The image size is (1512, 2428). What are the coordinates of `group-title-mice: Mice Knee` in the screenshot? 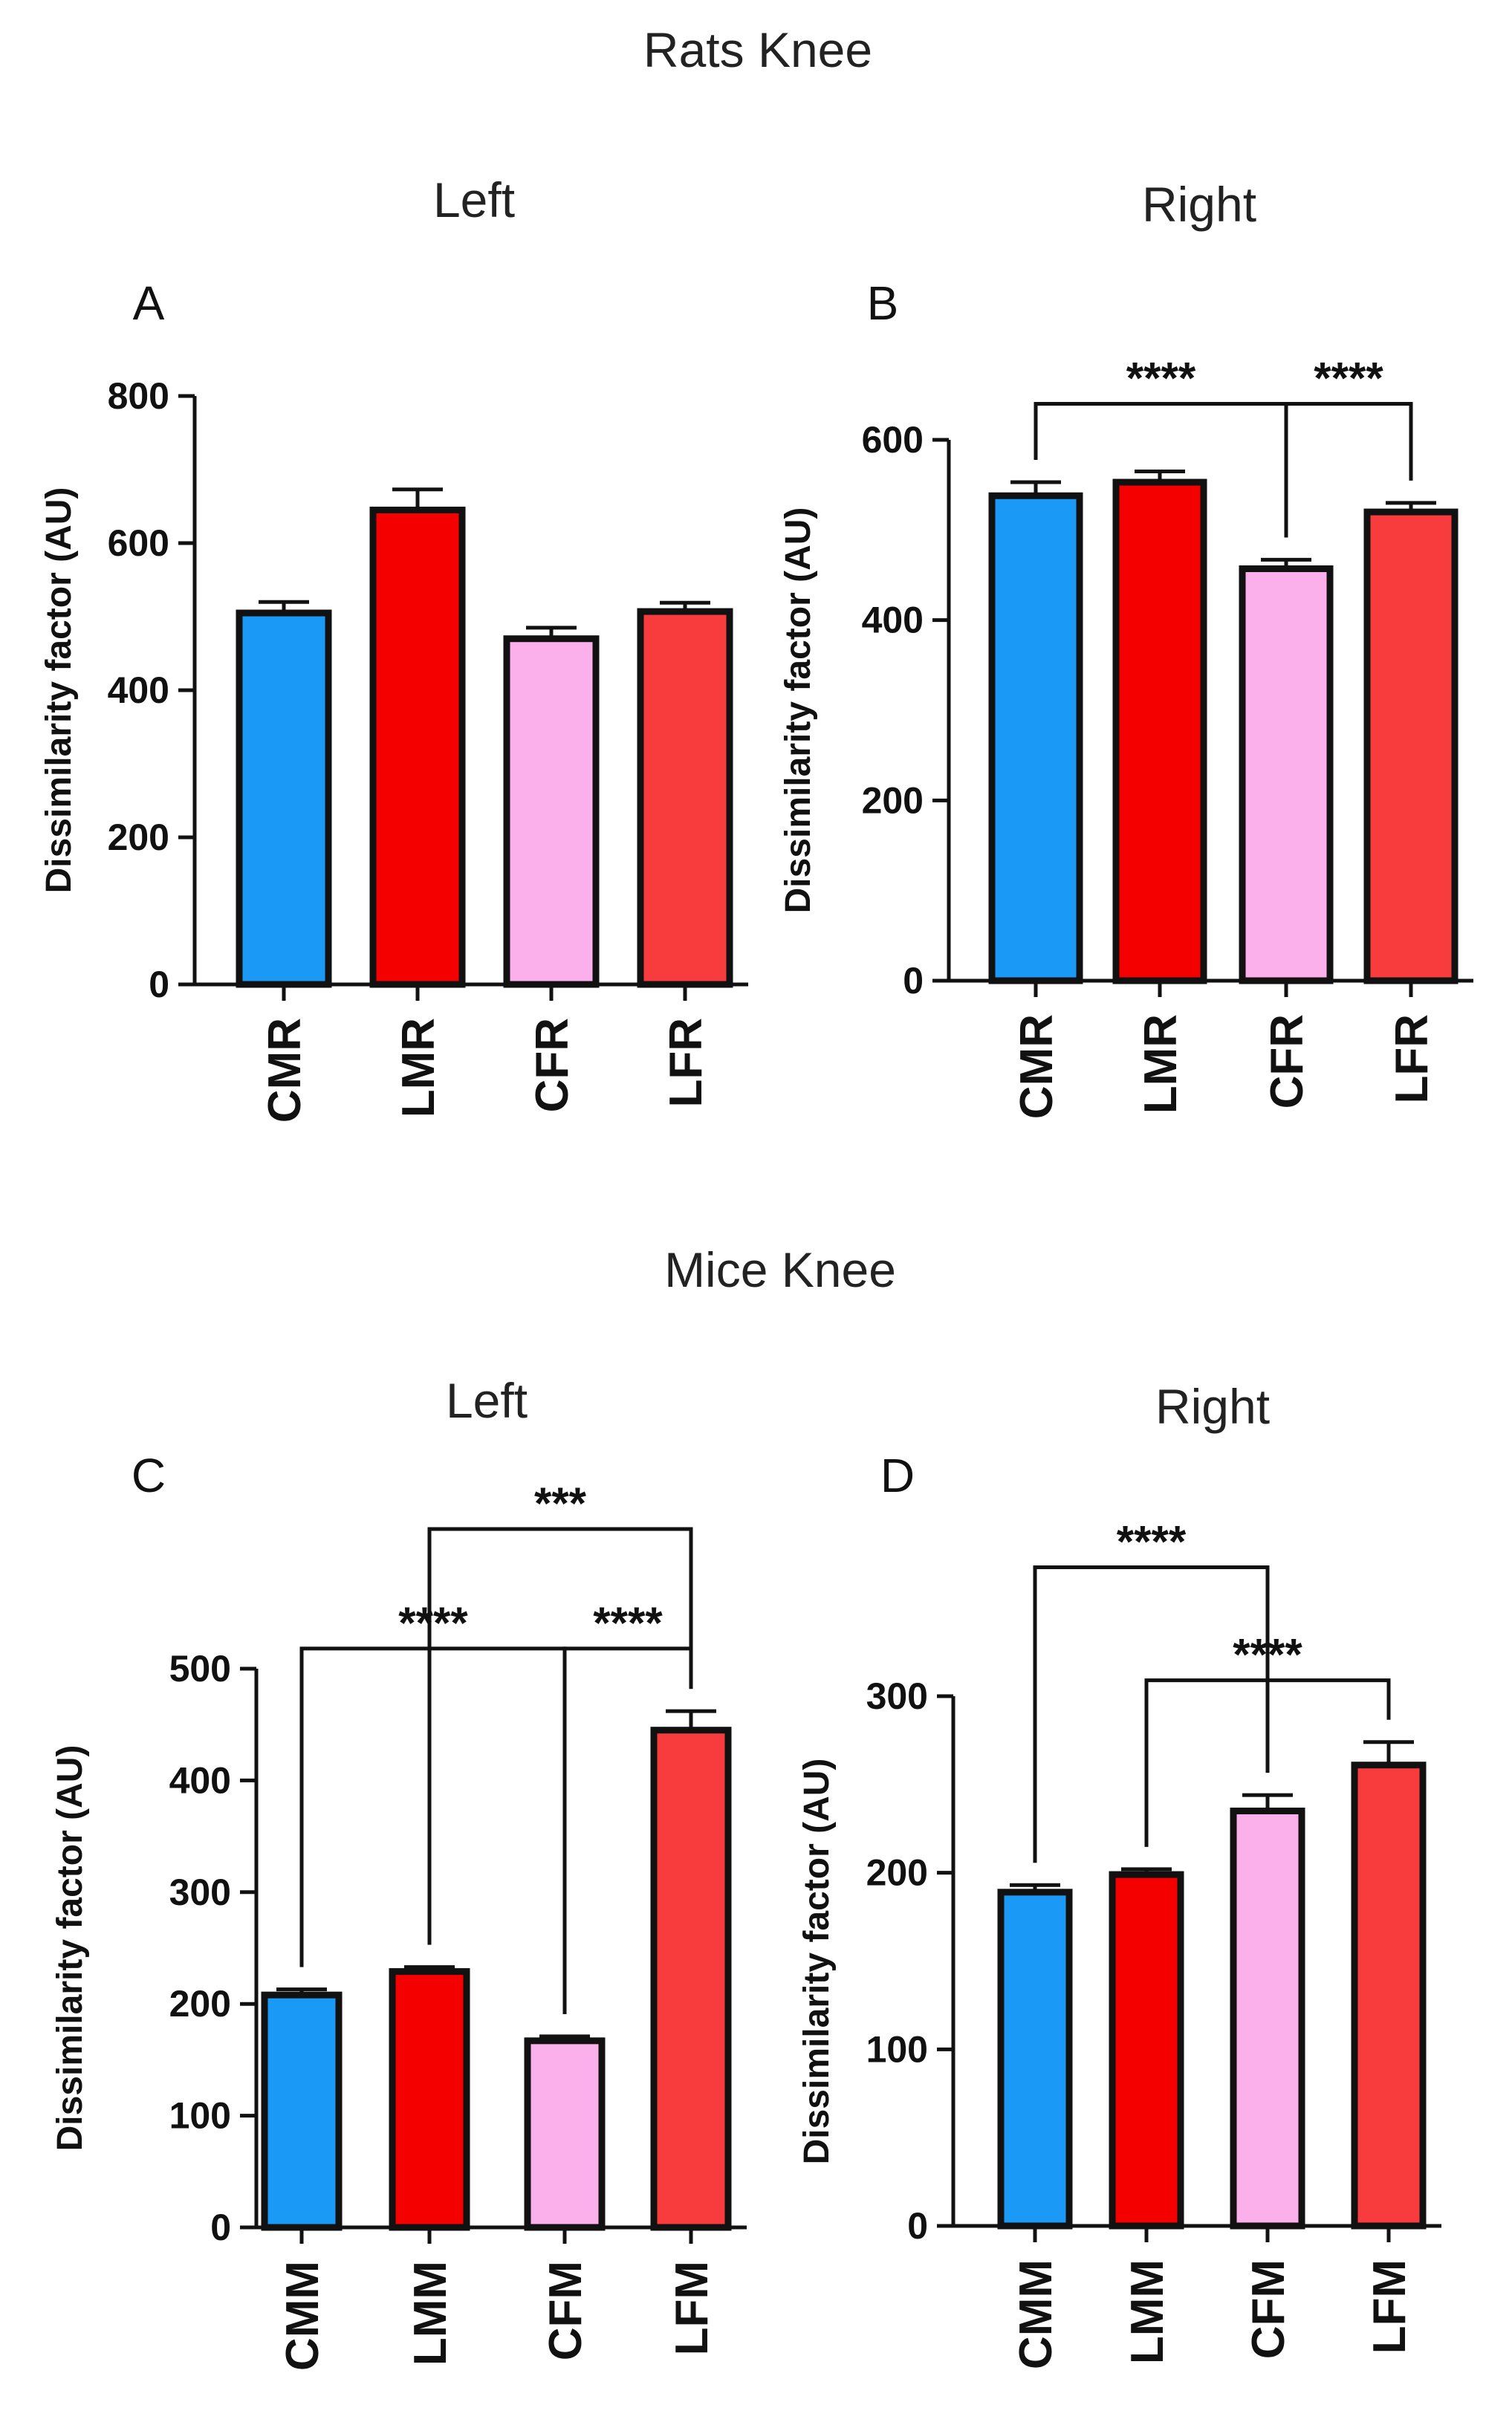 It's located at (780, 1269).